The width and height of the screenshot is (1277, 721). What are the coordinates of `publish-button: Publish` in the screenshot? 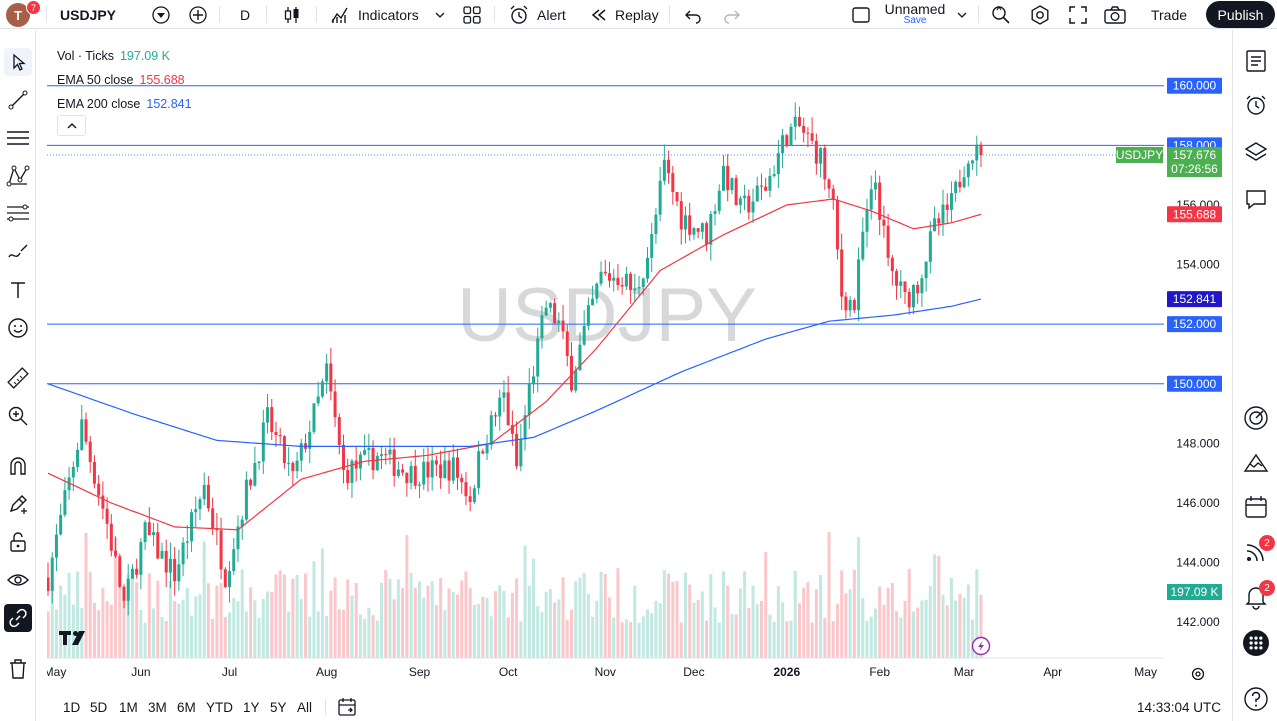 It's located at (1240, 14).